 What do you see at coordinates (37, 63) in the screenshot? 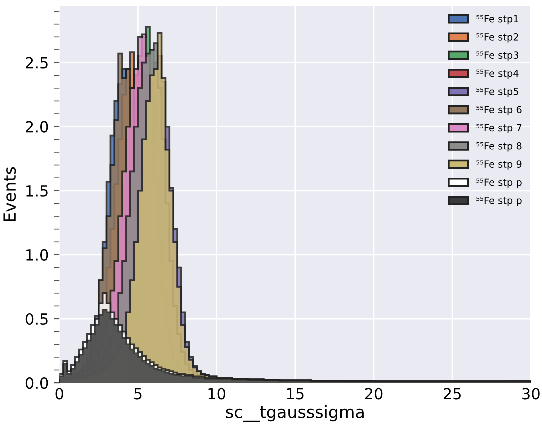
I see `y-tick-label: 2.5` at bounding box center [37, 63].